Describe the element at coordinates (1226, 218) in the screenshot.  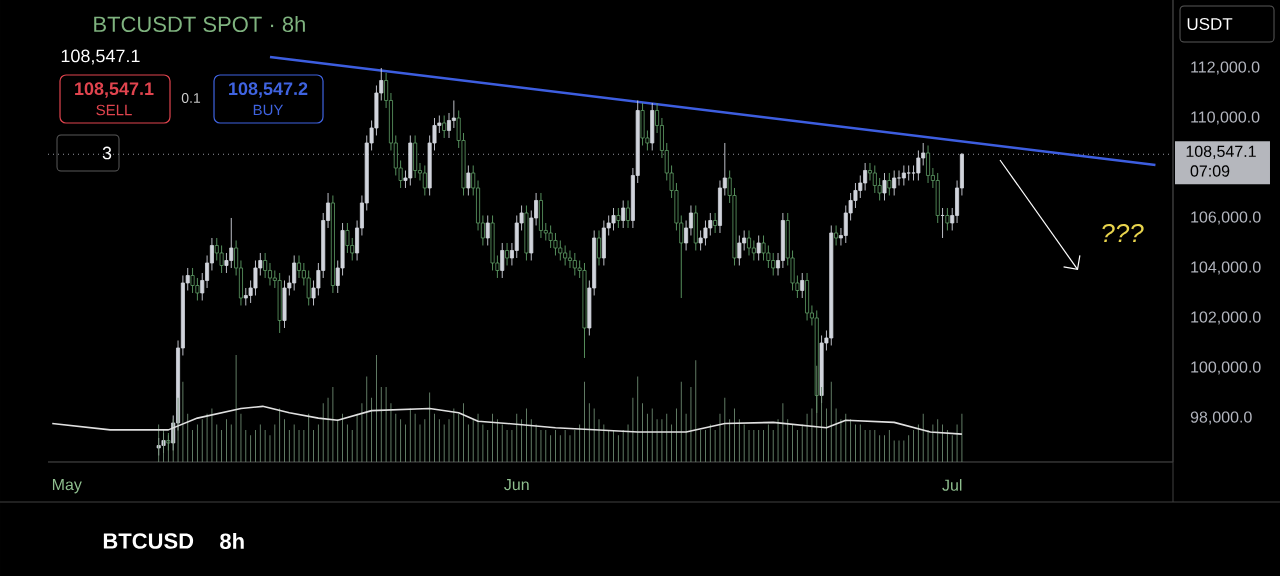
I see `y-tick-label: 106,000.0` at that location.